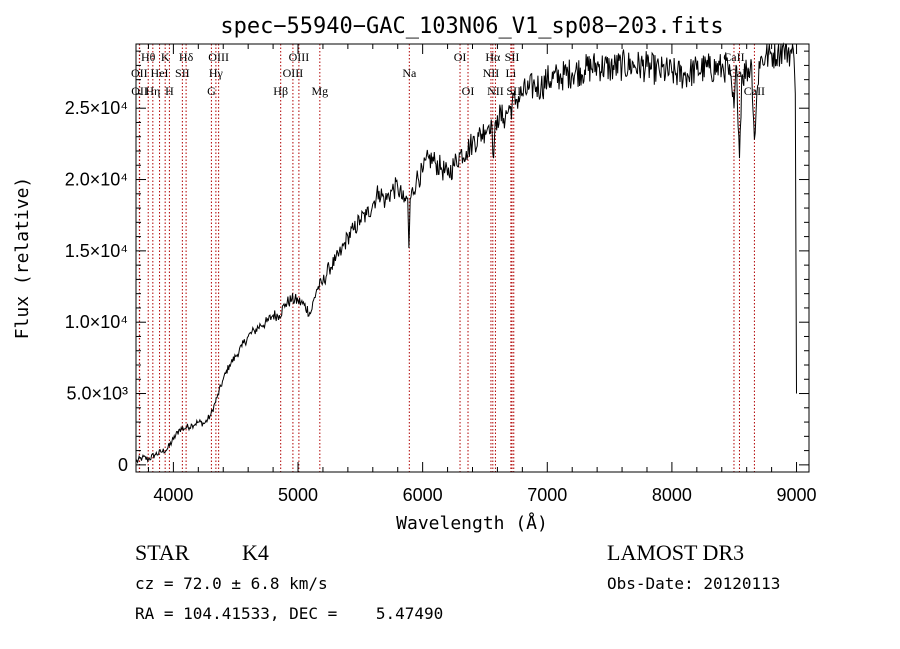 The width and height of the screenshot is (900, 649). What do you see at coordinates (319, 91) in the screenshot?
I see `spectral-line-label: Mg` at bounding box center [319, 91].